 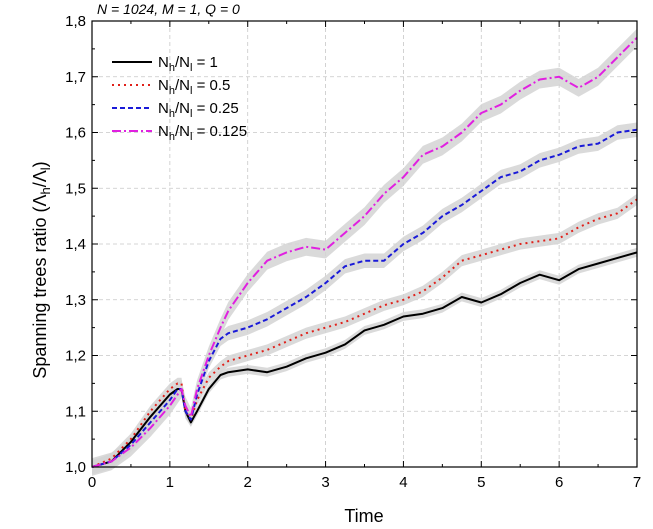 What do you see at coordinates (403, 482) in the screenshot?
I see `x-tick-label: 4` at bounding box center [403, 482].